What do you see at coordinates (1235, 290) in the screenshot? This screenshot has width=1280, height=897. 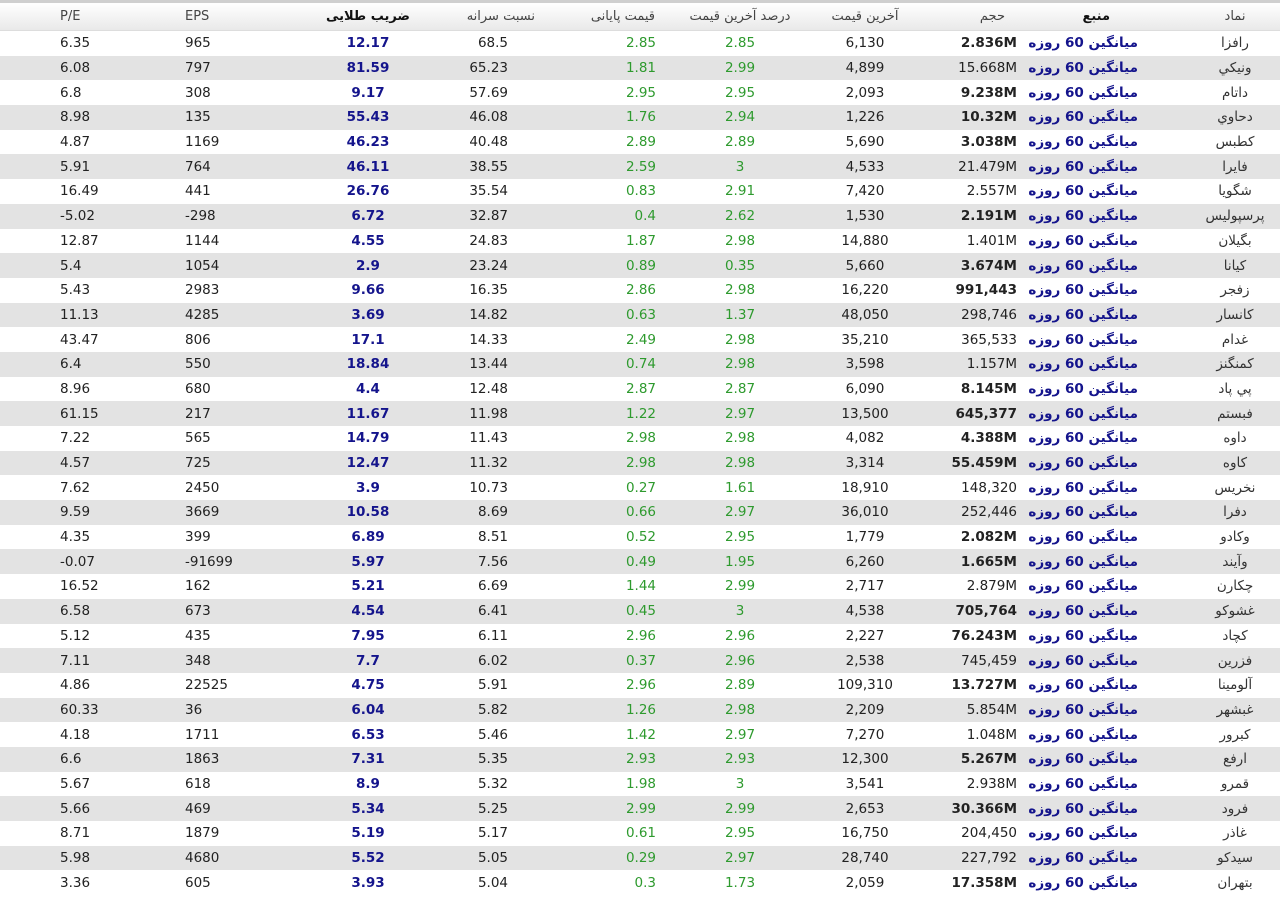 I see `cell-symbol: زفجر` at bounding box center [1235, 290].